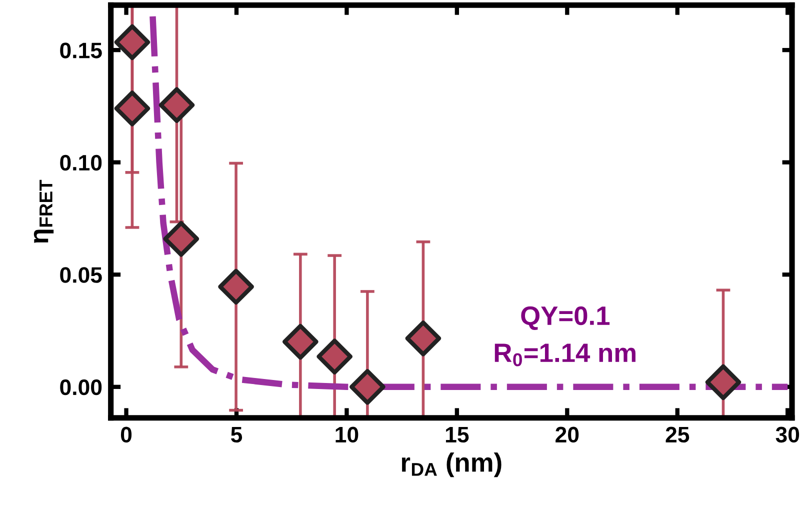  I want to click on x-tick-label: 10, so click(347, 434).